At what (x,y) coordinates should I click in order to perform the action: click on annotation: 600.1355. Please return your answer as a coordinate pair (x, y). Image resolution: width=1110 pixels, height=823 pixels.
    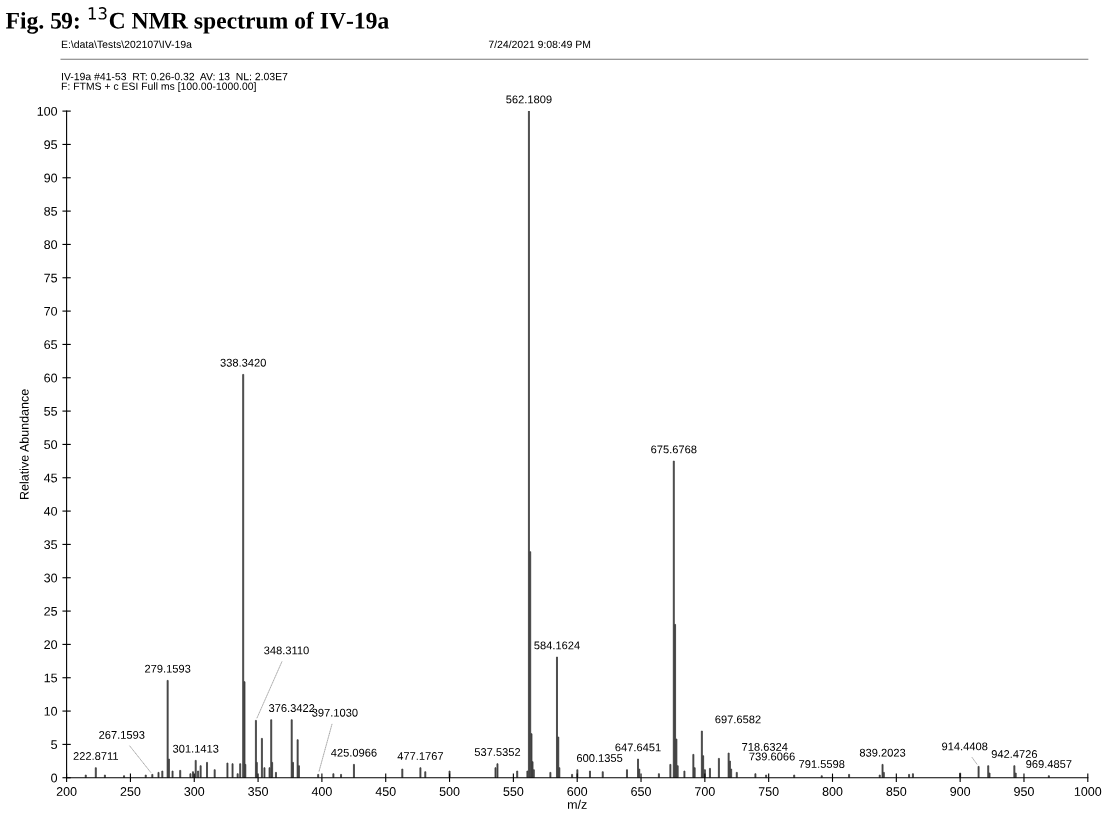
    Looking at the image, I should click on (599, 758).